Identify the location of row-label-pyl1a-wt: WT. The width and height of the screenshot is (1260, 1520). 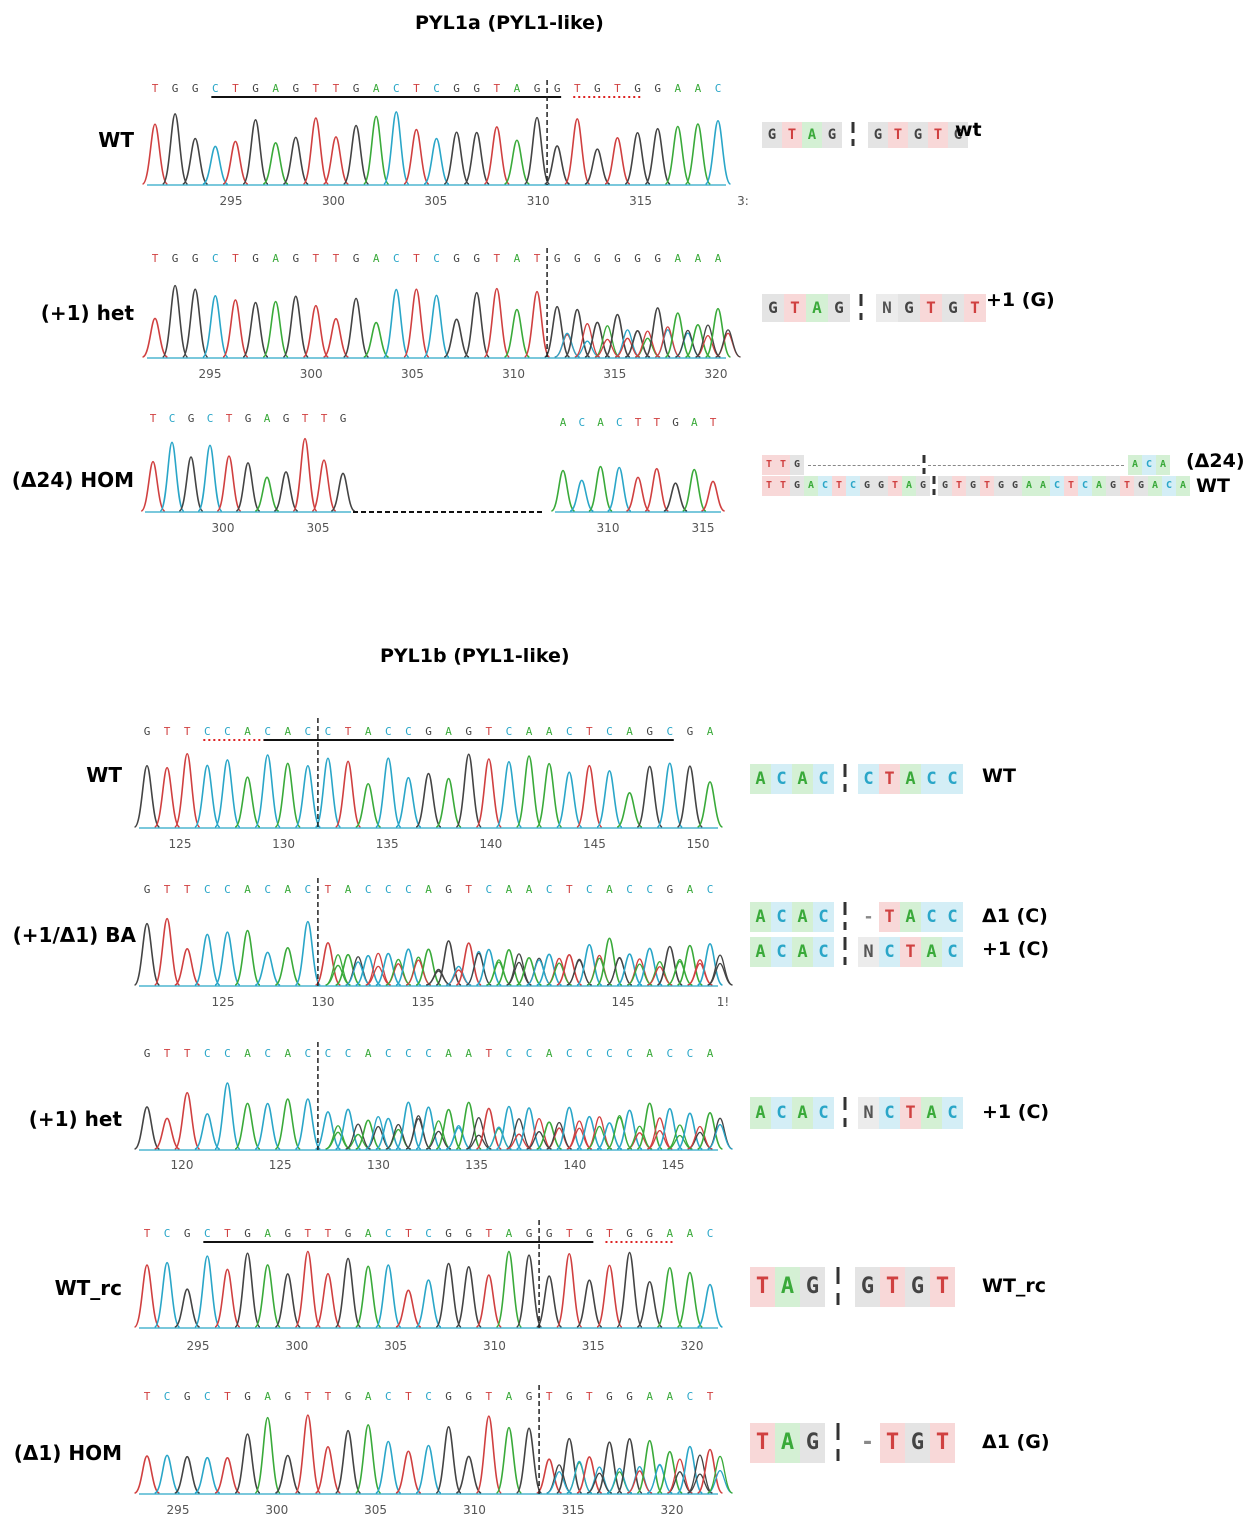
(116, 140).